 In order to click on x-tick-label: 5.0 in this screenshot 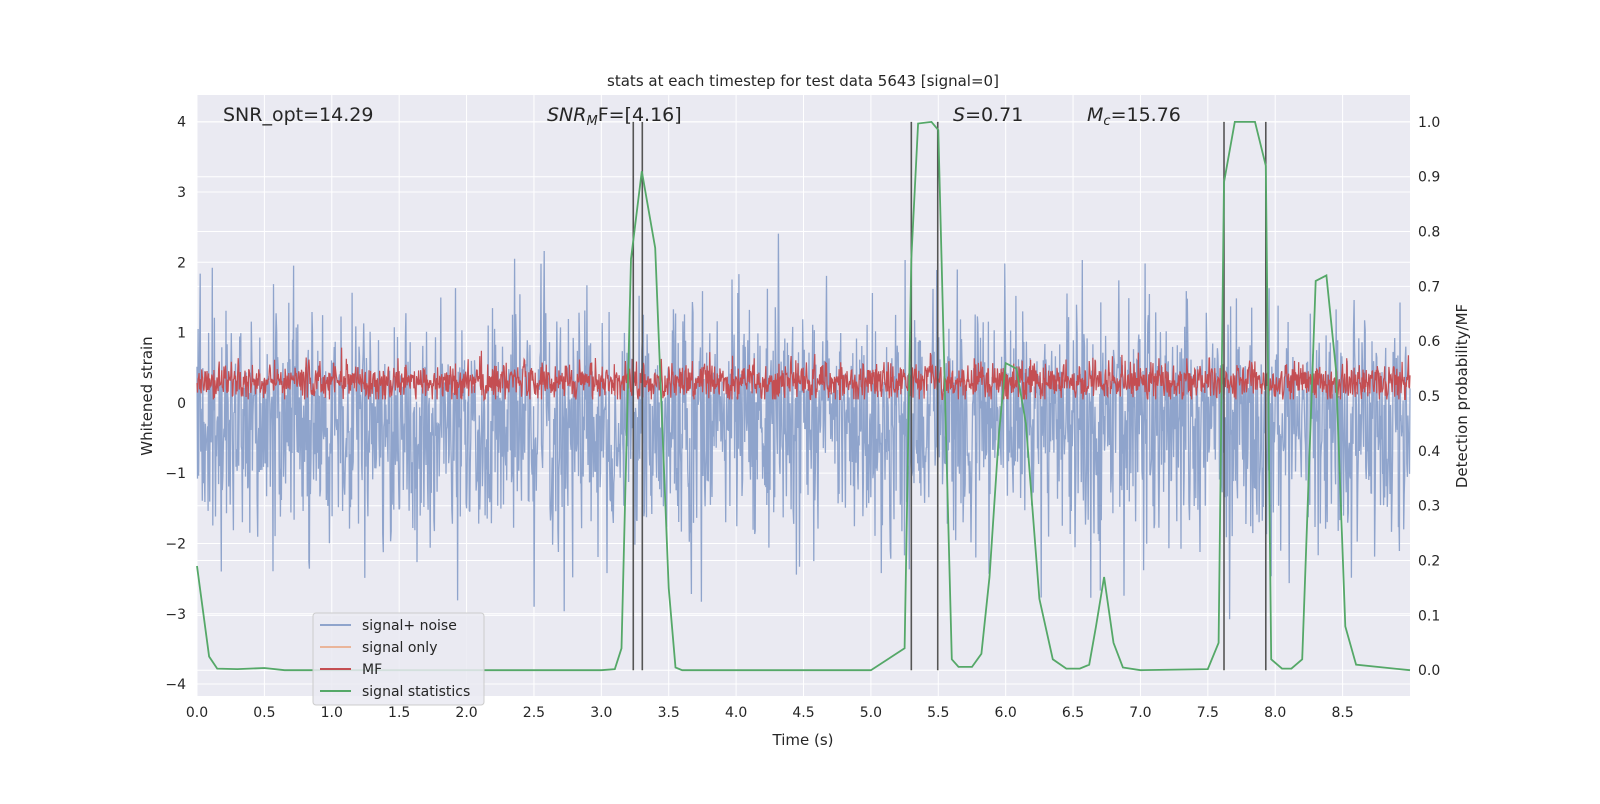, I will do `click(871, 713)`.